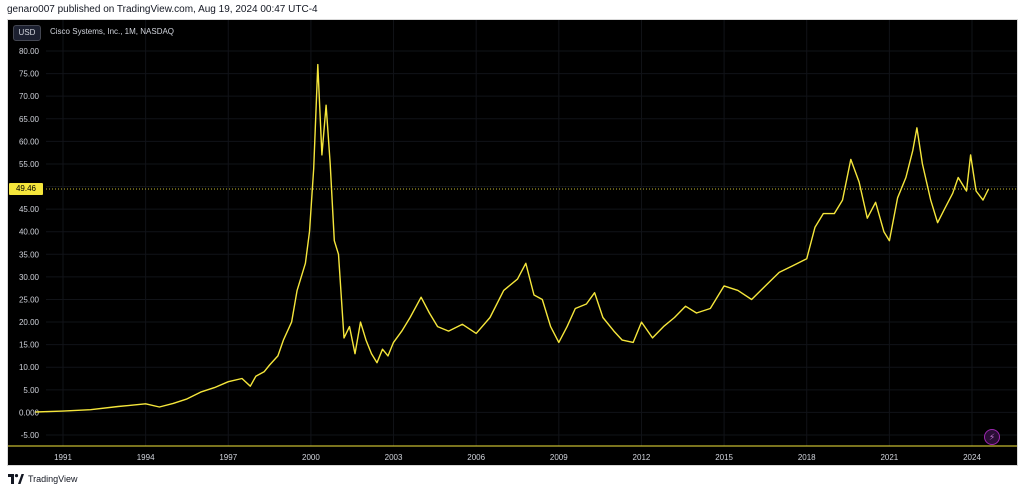  What do you see at coordinates (889, 457) in the screenshot?
I see `x-tick-label: 2021` at bounding box center [889, 457].